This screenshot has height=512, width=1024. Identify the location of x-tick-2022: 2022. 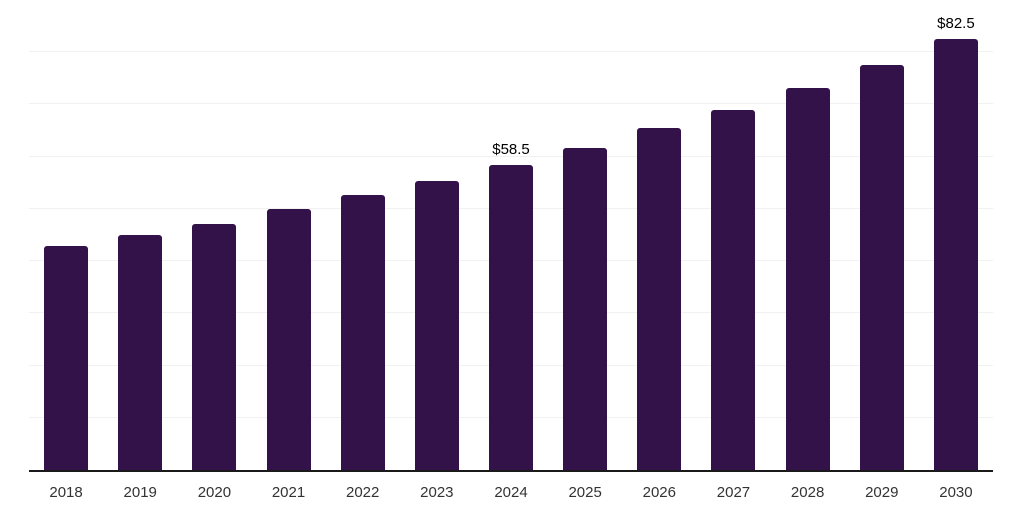
(363, 492).